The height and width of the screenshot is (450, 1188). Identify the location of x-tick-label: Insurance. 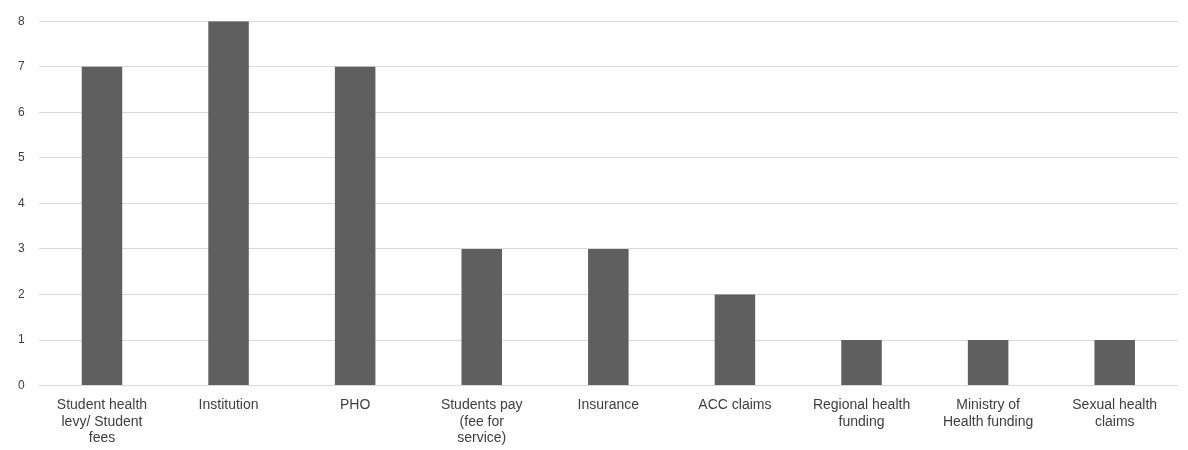
(608, 403).